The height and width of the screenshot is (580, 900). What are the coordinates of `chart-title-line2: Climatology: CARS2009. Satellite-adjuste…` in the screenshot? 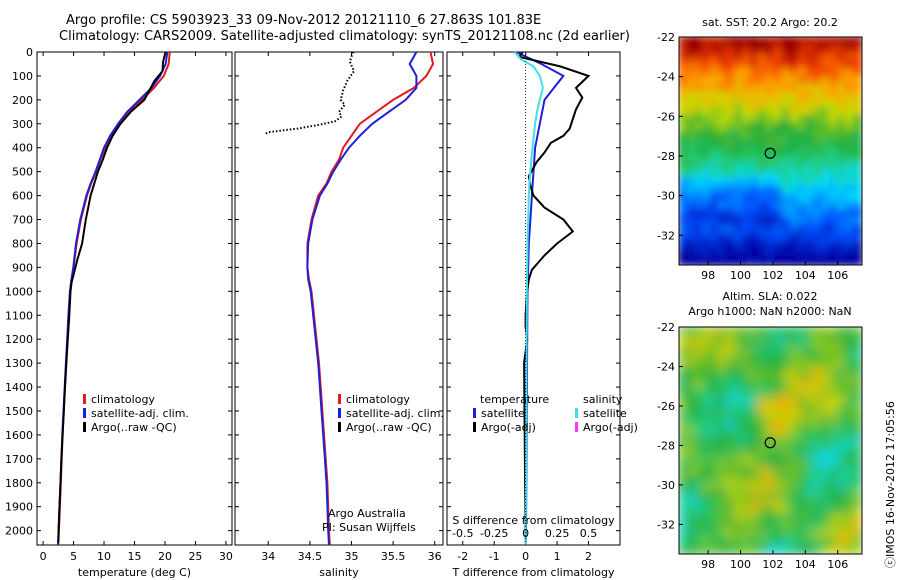 It's located at (344, 36).